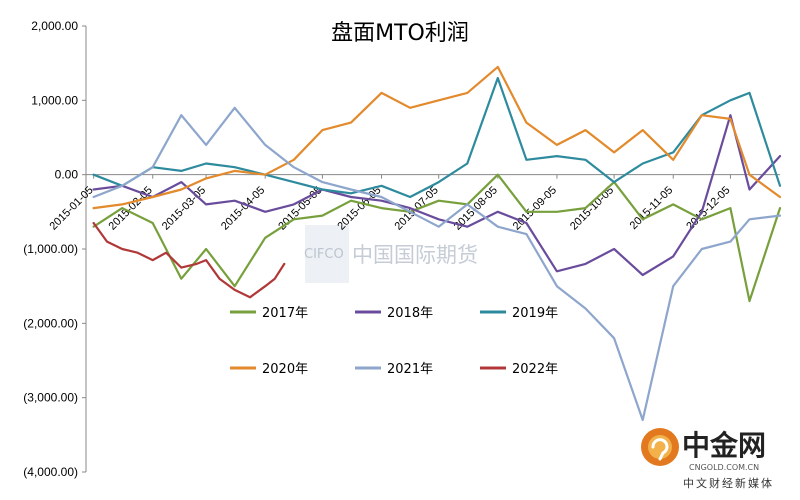  Describe the element at coordinates (285, 369) in the screenshot. I see `legend-label: 2020年` at that location.